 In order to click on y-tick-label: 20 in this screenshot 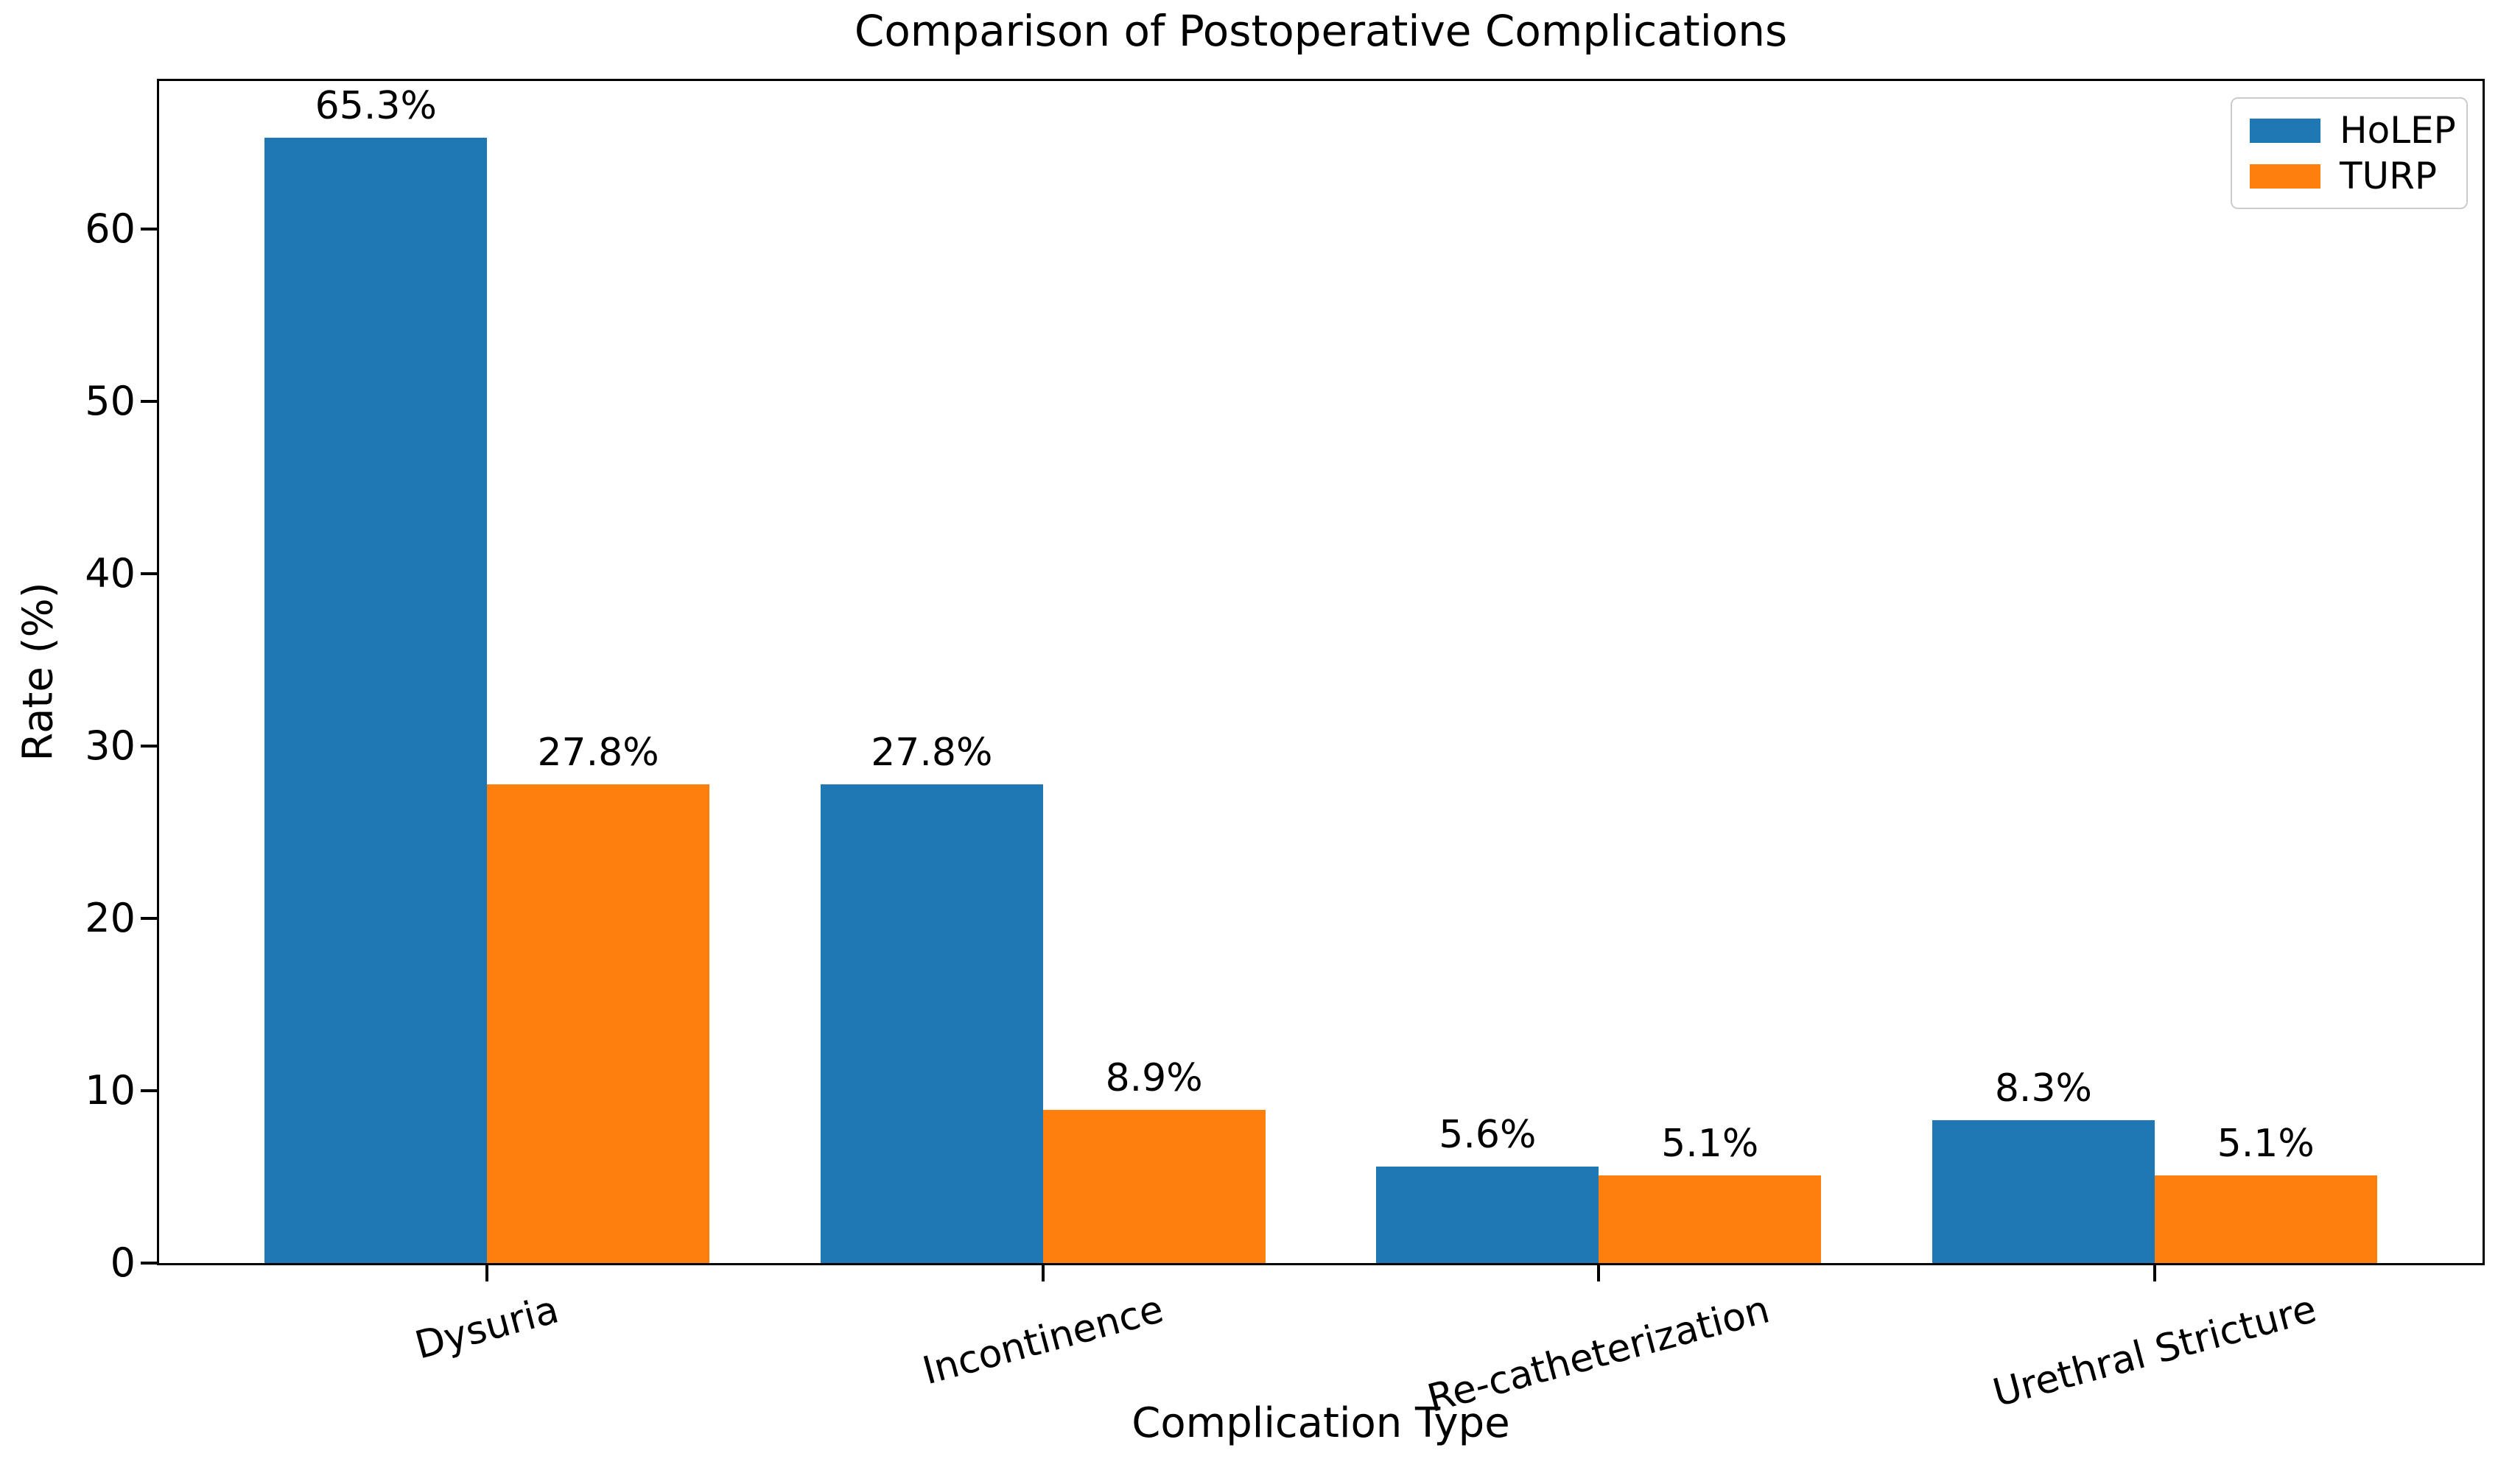, I will do `click(111, 919)`.